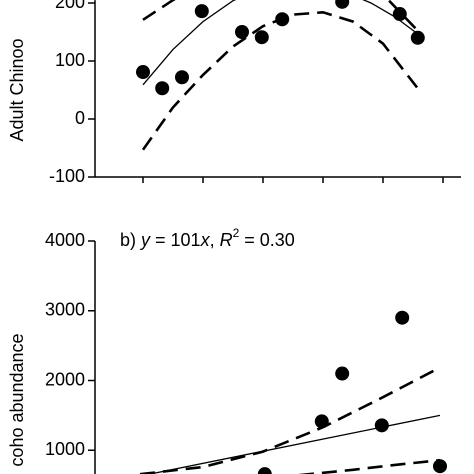  What do you see at coordinates (65, 449) in the screenshot?
I see `y-tick-label: 1000` at bounding box center [65, 449].